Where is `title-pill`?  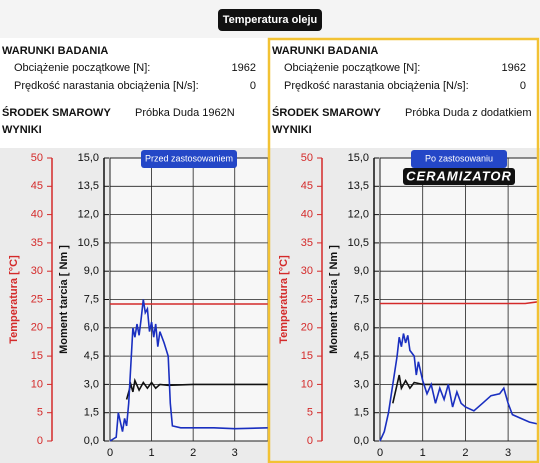
title-pill is located at coordinates (270, 20).